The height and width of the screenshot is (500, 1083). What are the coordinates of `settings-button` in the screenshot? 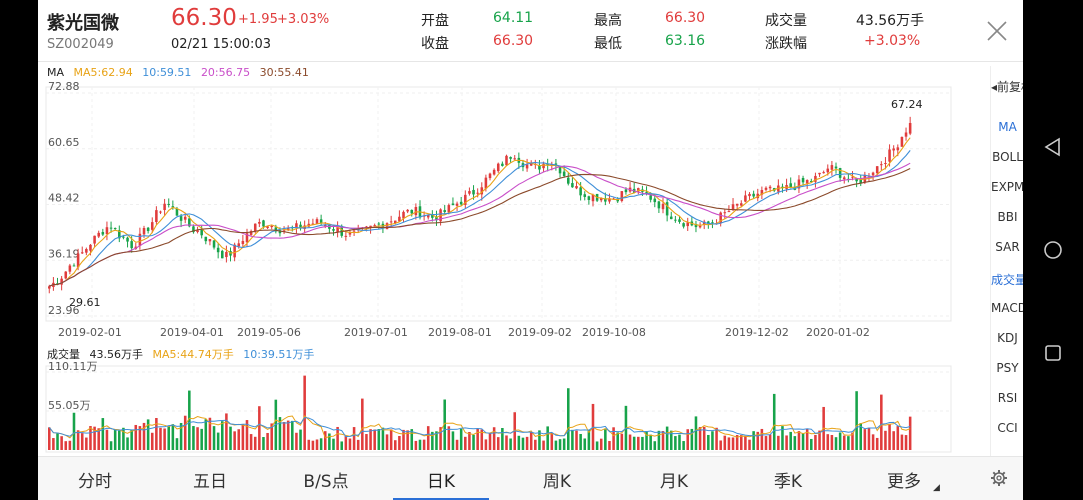 It's located at (999, 478).